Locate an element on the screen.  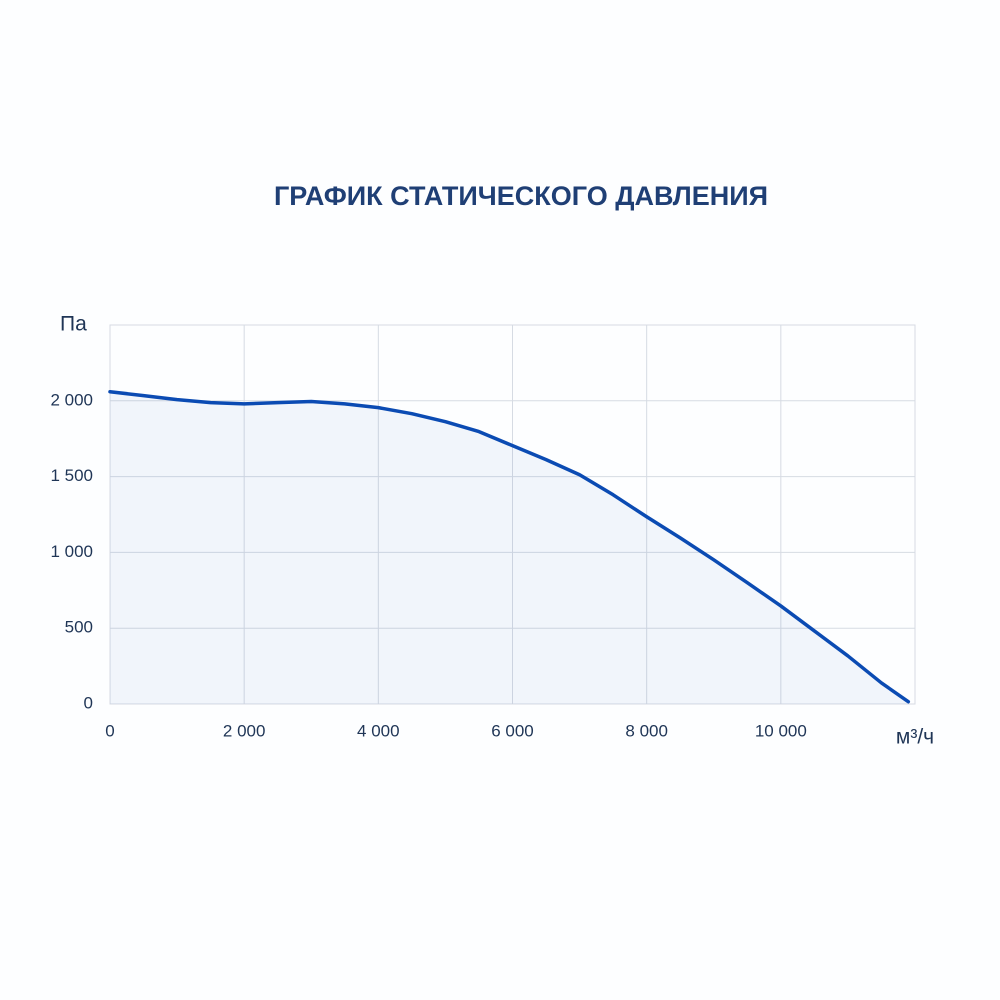
y-tick-label: 0 is located at coordinates (88, 702).